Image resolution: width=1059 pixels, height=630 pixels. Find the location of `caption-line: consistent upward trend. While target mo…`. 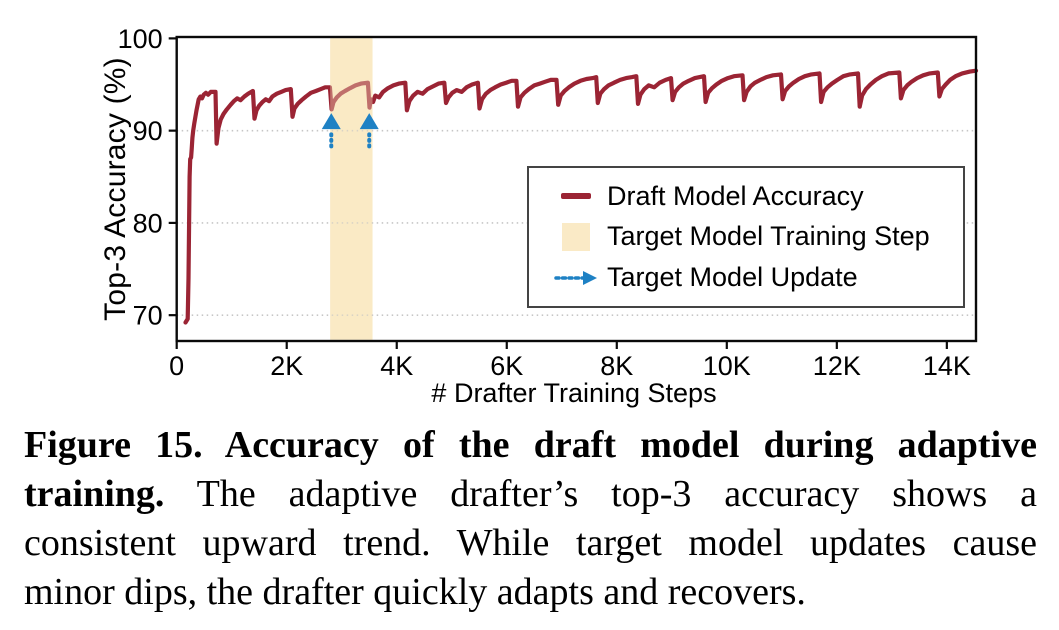

caption-line: consistent upward trend. While target mo… is located at coordinates (530, 543).